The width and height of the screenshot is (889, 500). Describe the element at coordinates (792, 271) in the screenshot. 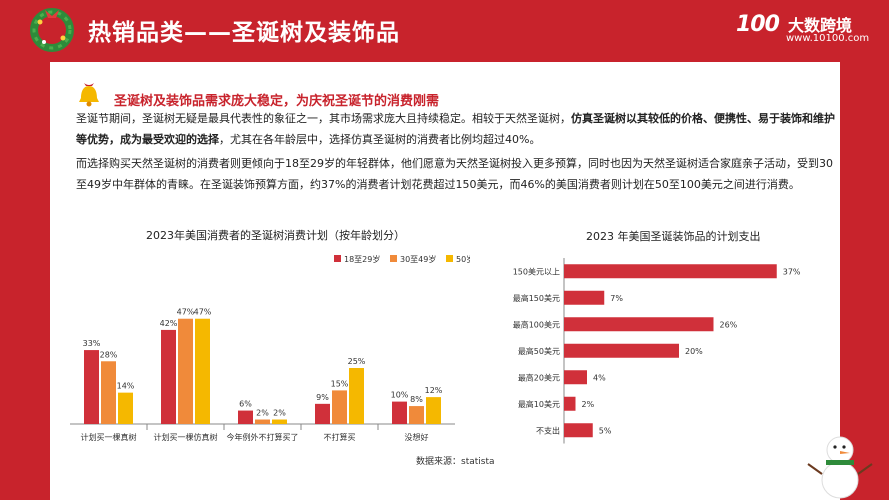

I see `data-label: 37%` at that location.